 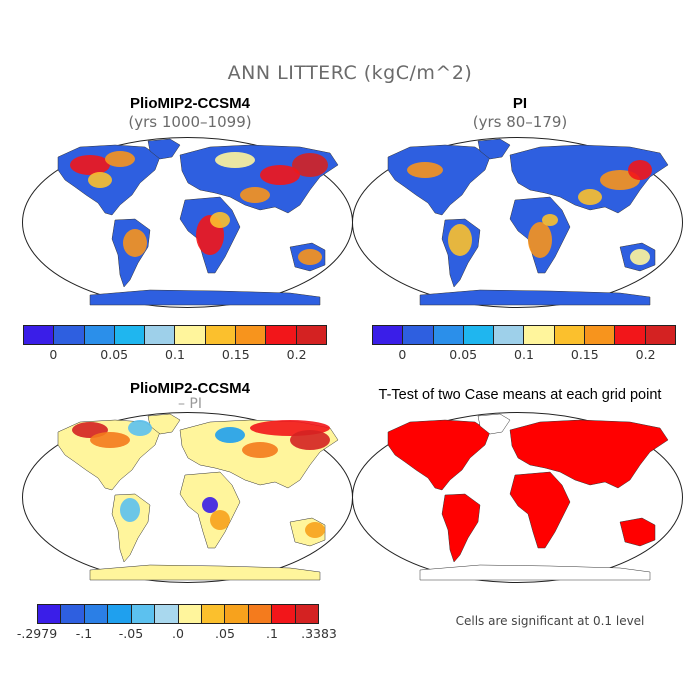 I want to click on panel3-title: PlioMIP2-CCSM4, so click(x=189, y=388).